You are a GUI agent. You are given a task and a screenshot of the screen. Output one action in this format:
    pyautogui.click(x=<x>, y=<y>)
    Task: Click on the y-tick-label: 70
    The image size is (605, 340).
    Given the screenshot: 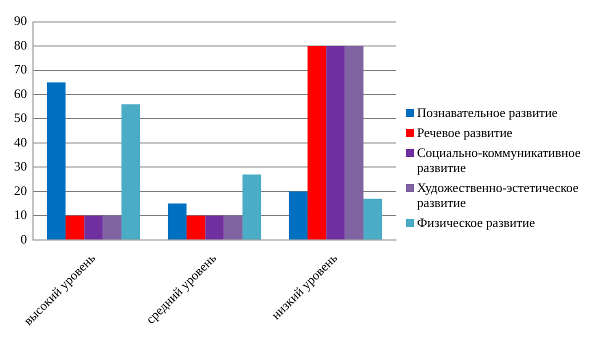 What is the action you would take?
    pyautogui.click(x=20, y=69)
    